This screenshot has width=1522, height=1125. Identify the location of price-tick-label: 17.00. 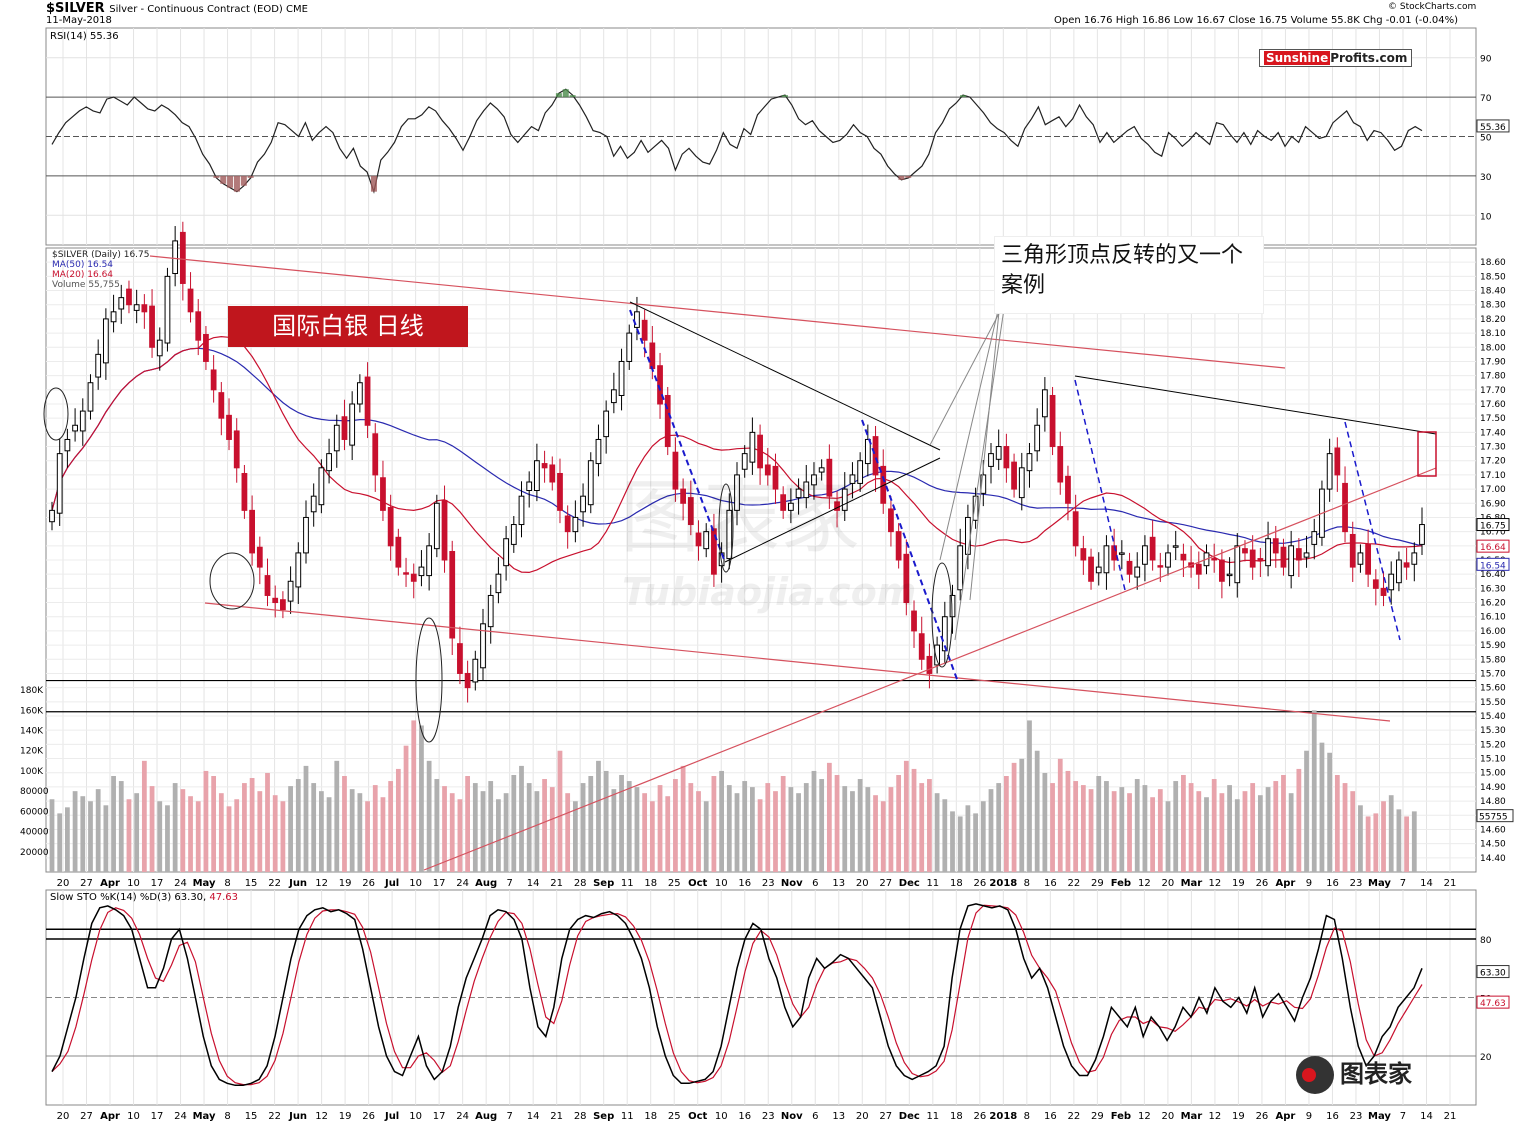
(1493, 490).